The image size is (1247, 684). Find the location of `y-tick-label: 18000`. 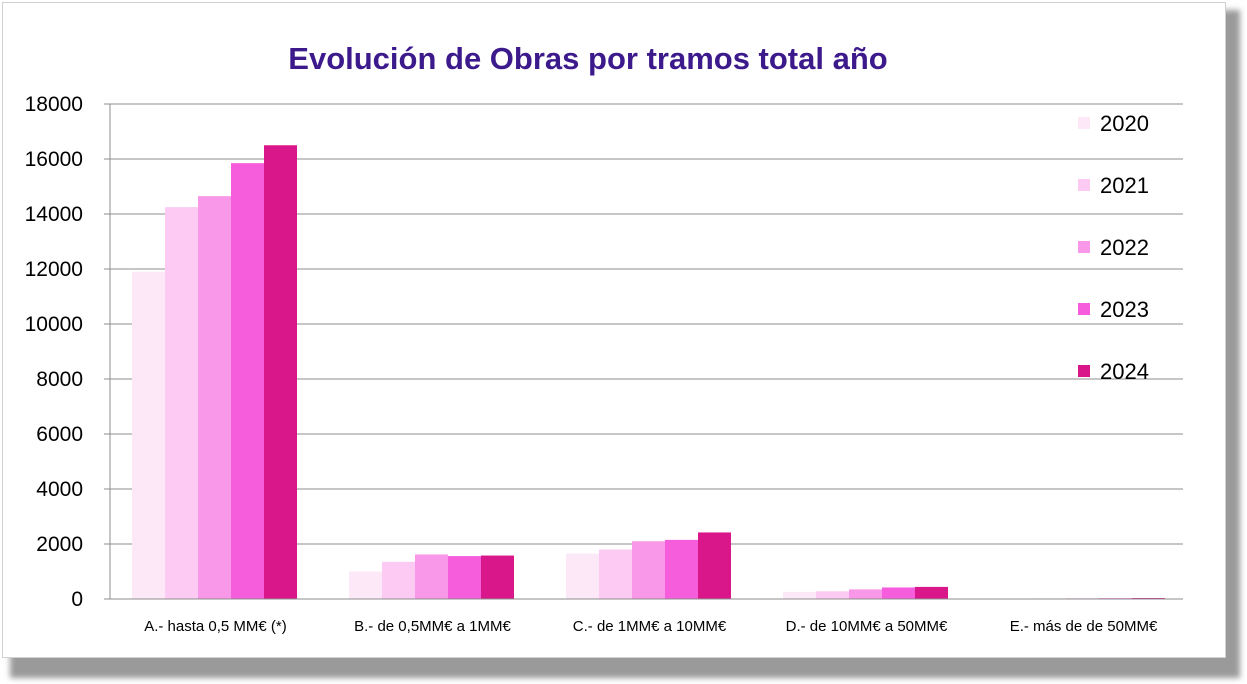

y-tick-label: 18000 is located at coordinates (54, 104).